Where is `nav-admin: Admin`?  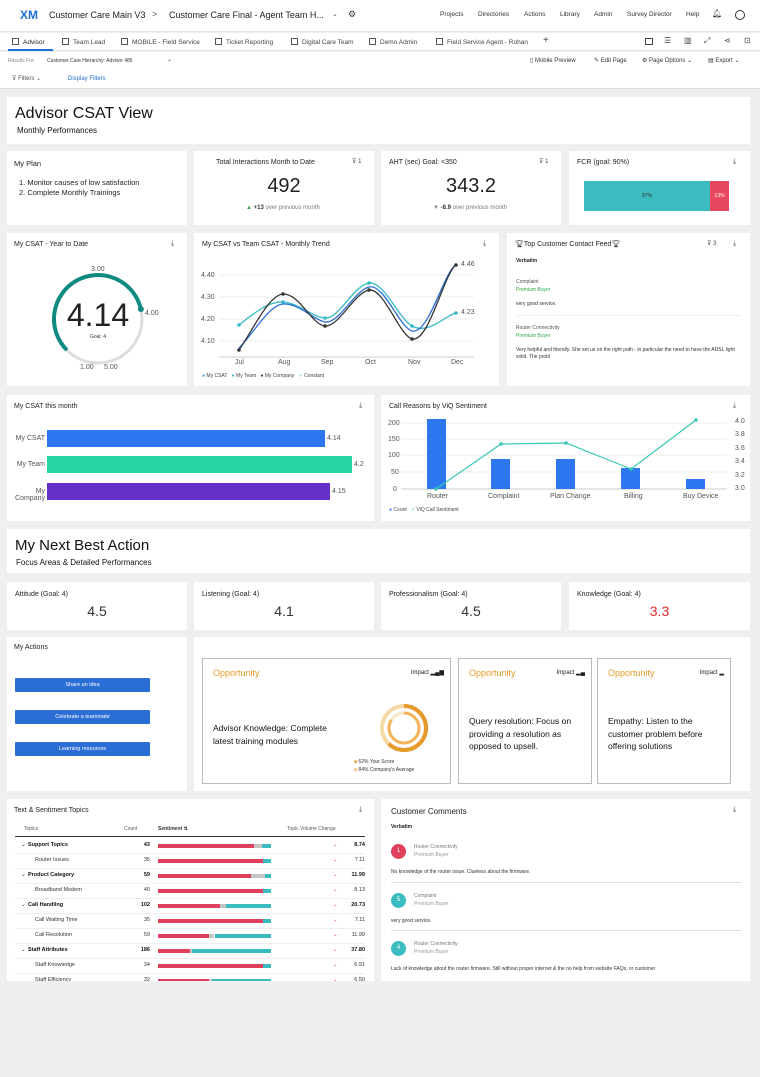
nav-admin: Admin is located at coordinates (603, 14).